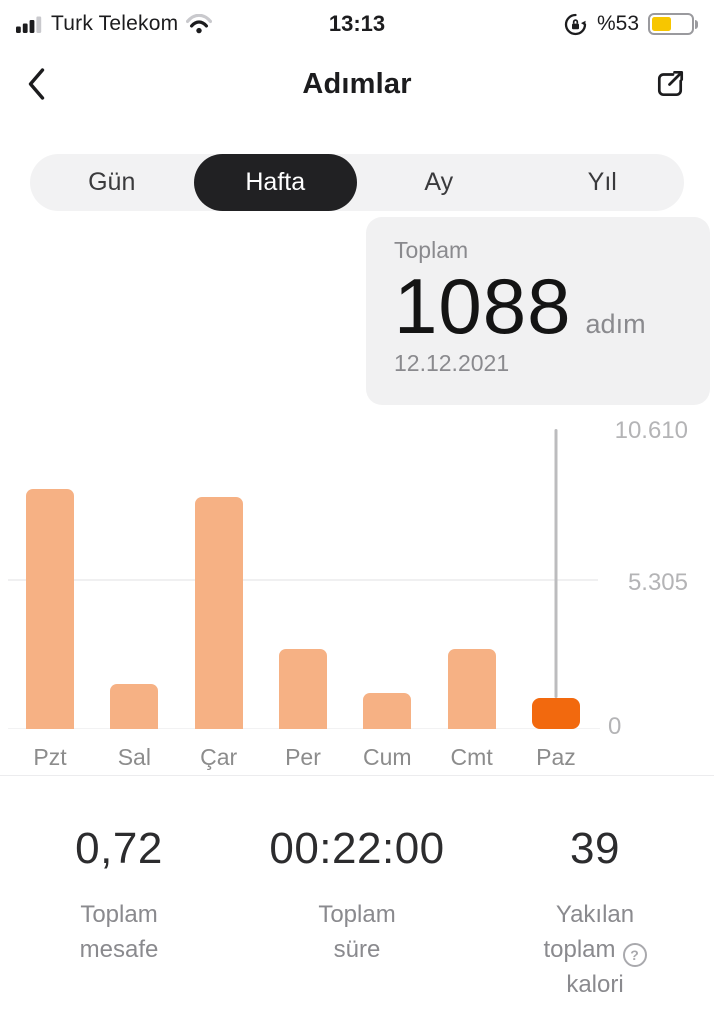 Image resolution: width=714 pixels, height=1024 pixels. Describe the element at coordinates (134, 757) in the screenshot. I see `x-axis-label-sal: Sal` at that location.